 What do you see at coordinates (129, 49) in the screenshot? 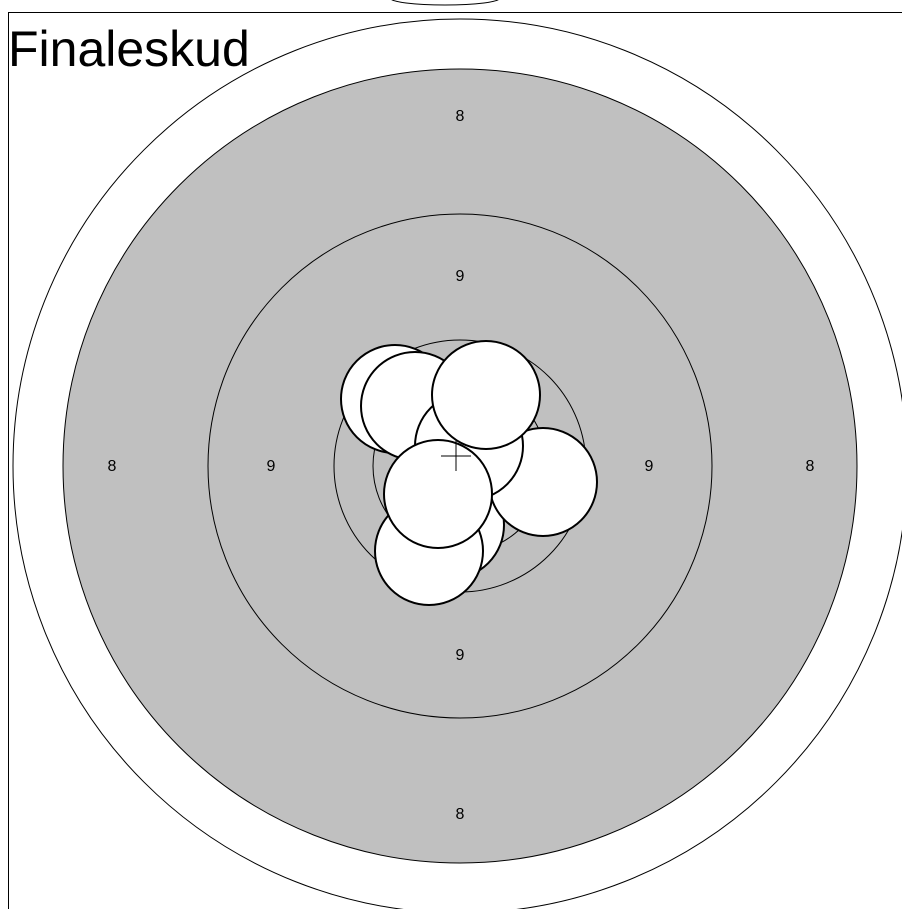
I see `title: Finaleskud` at bounding box center [129, 49].